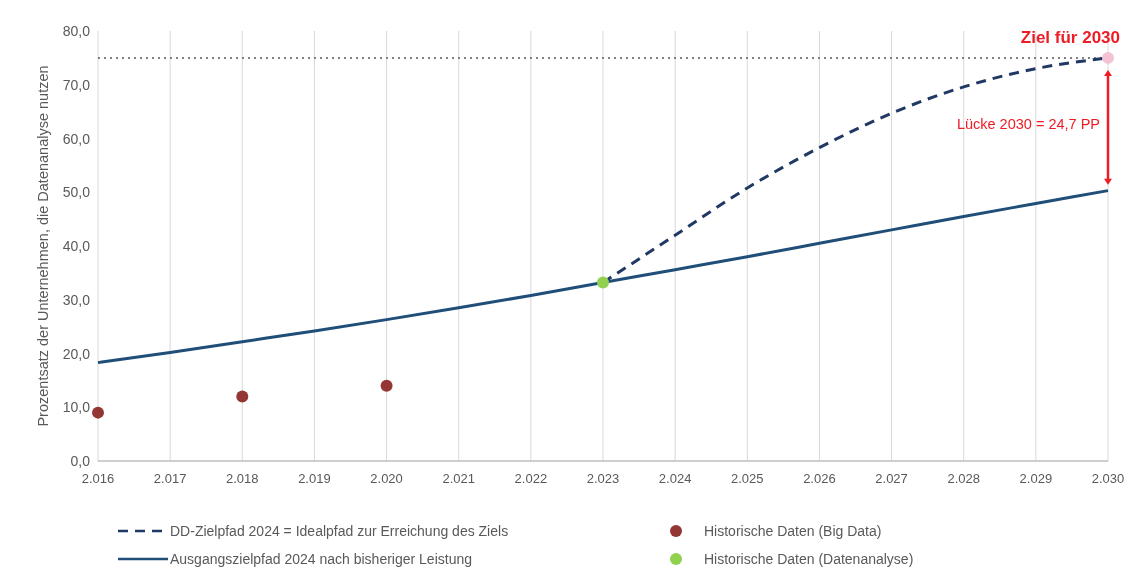 Image resolution: width=1145 pixels, height=583 pixels. I want to click on y-tick-label: 80,0, so click(76, 31).